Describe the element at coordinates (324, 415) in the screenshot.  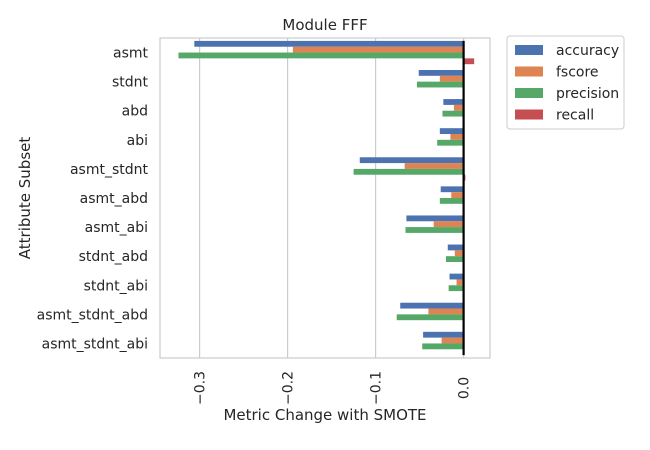
I see `x-axis-label: Metric Change with SMOTE` at that location.